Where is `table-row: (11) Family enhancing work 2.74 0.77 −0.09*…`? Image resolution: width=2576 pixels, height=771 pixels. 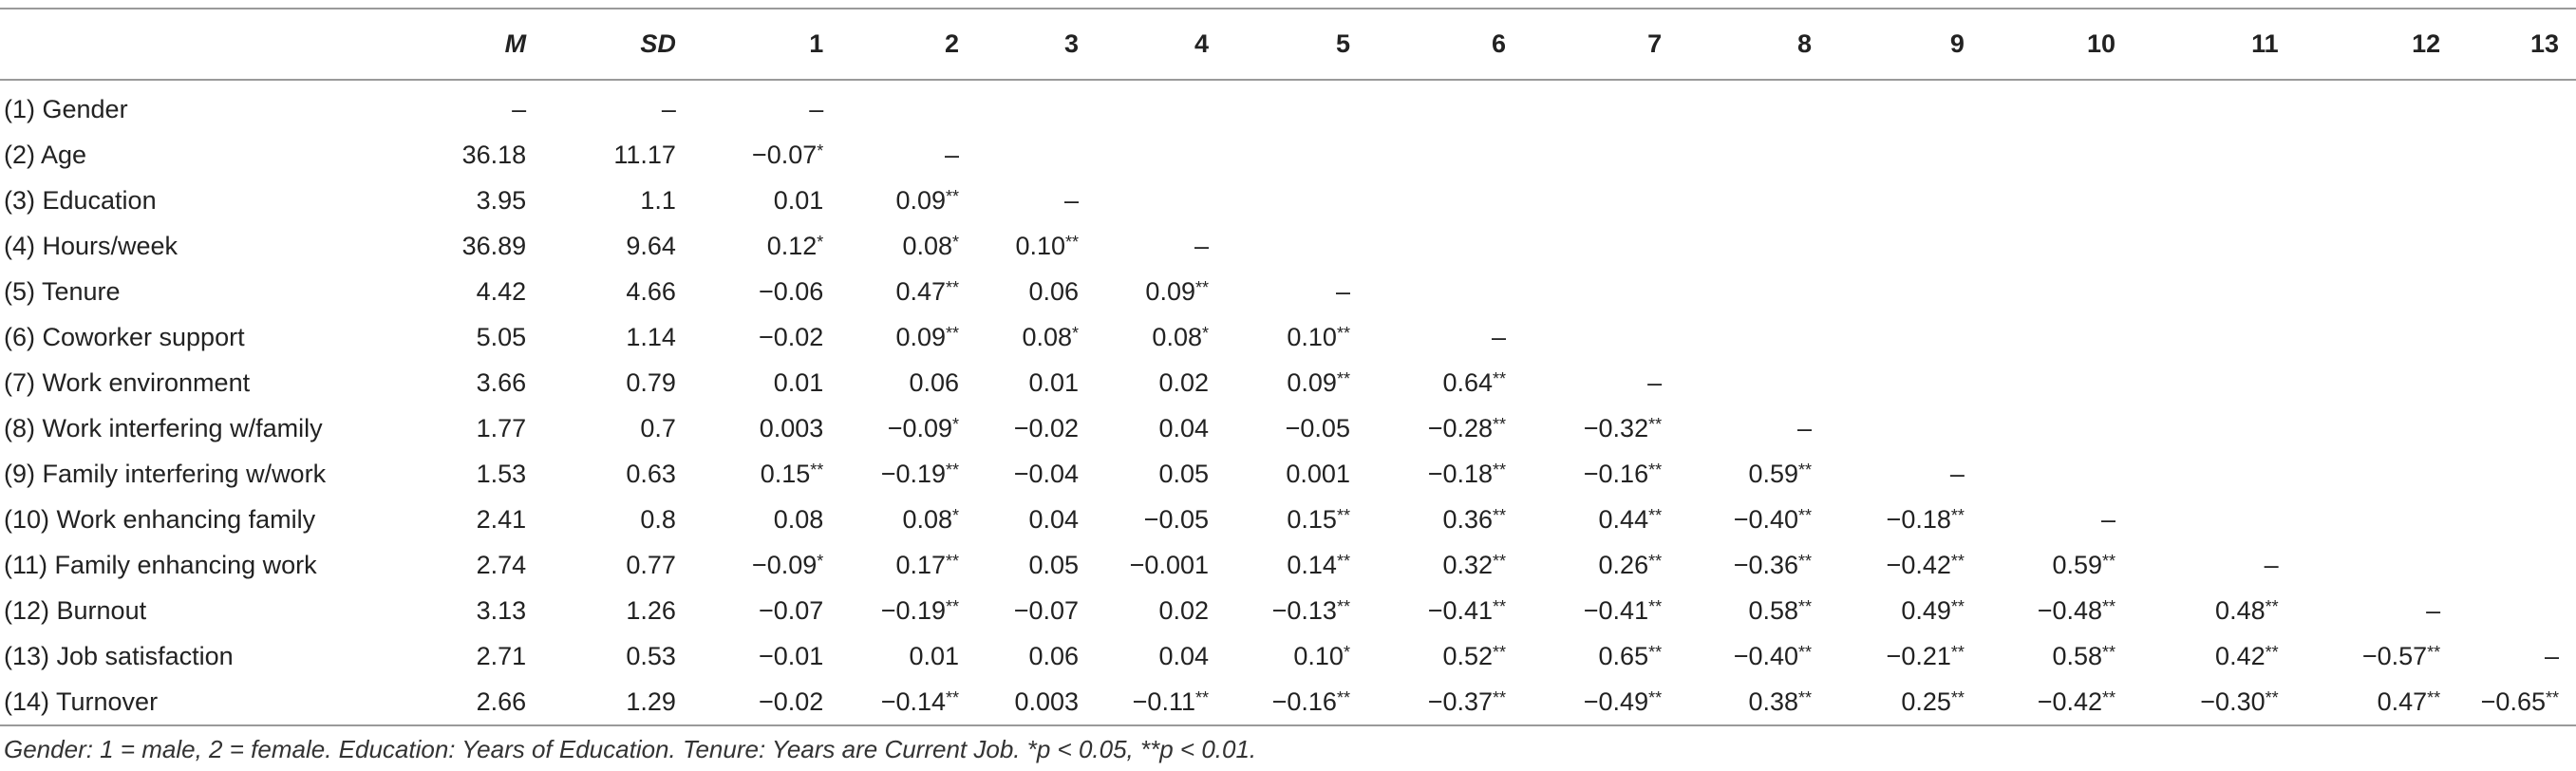
table-row: (11) Family enhancing work 2.74 0.77 −0.09*… is located at coordinates (1288, 565).